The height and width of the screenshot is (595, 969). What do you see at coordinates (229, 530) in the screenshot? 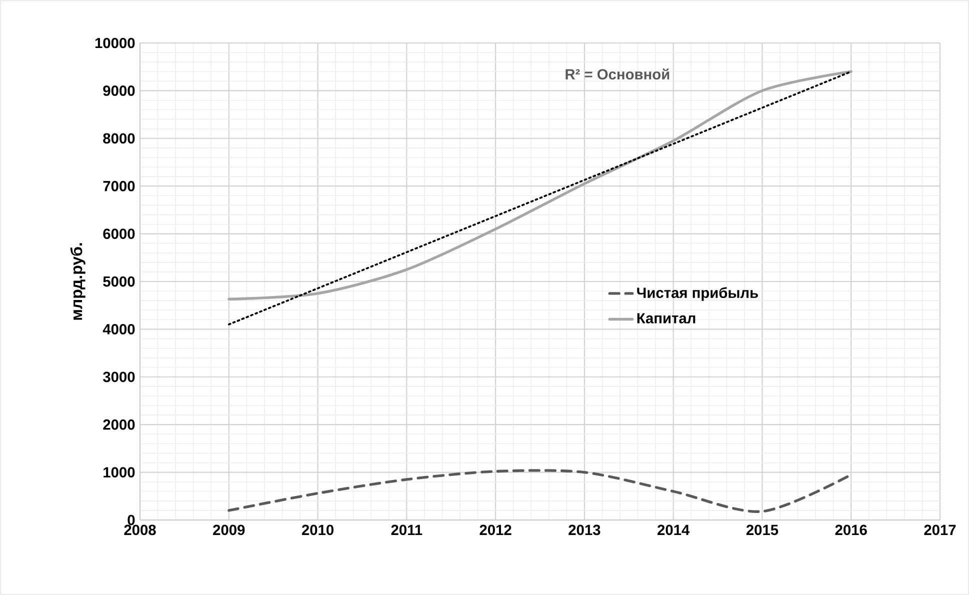
I see `x-tick-label: 2009` at bounding box center [229, 530].